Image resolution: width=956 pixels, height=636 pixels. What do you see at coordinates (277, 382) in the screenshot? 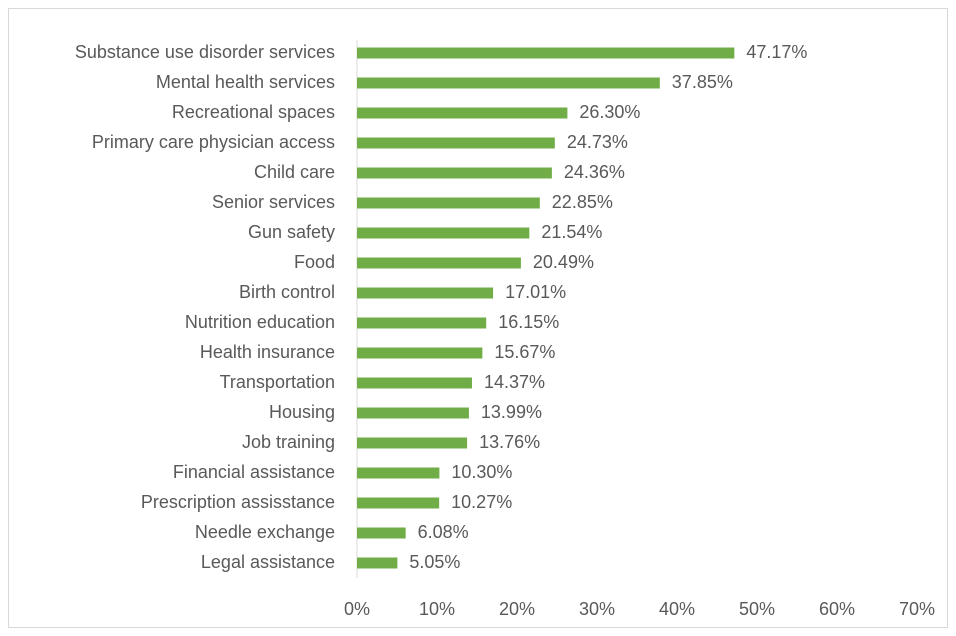
I see `y-tick-label: Transportation` at bounding box center [277, 382].